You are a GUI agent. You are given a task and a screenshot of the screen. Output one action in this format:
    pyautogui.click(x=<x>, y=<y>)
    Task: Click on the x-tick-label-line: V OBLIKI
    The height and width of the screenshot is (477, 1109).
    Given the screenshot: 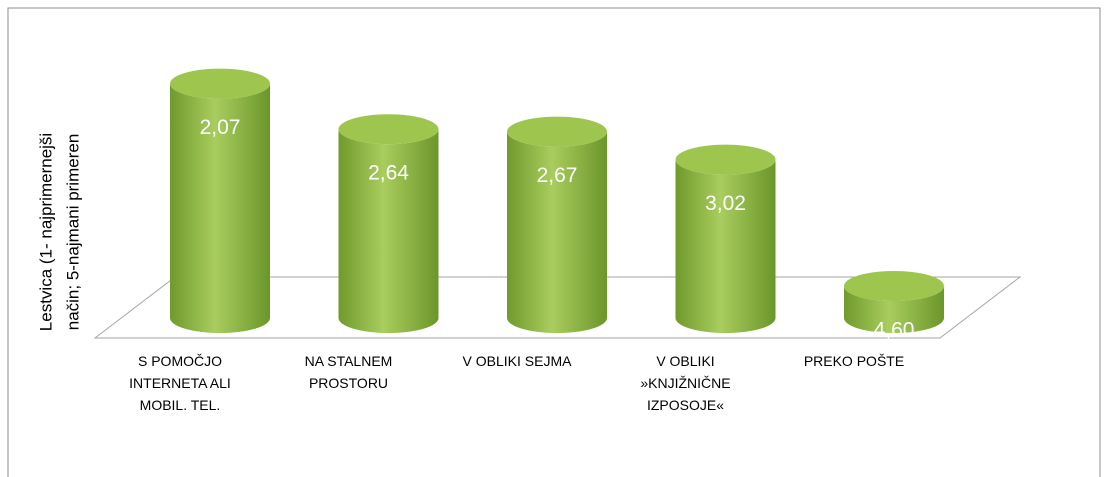 What is the action you would take?
    pyautogui.click(x=685, y=361)
    